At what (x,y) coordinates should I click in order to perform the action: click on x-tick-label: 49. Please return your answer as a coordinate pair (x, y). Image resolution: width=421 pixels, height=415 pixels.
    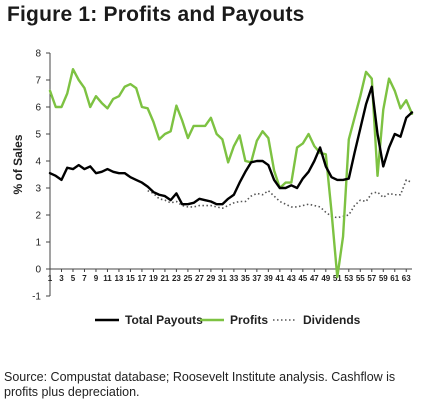
    Looking at the image, I should click on (325, 278).